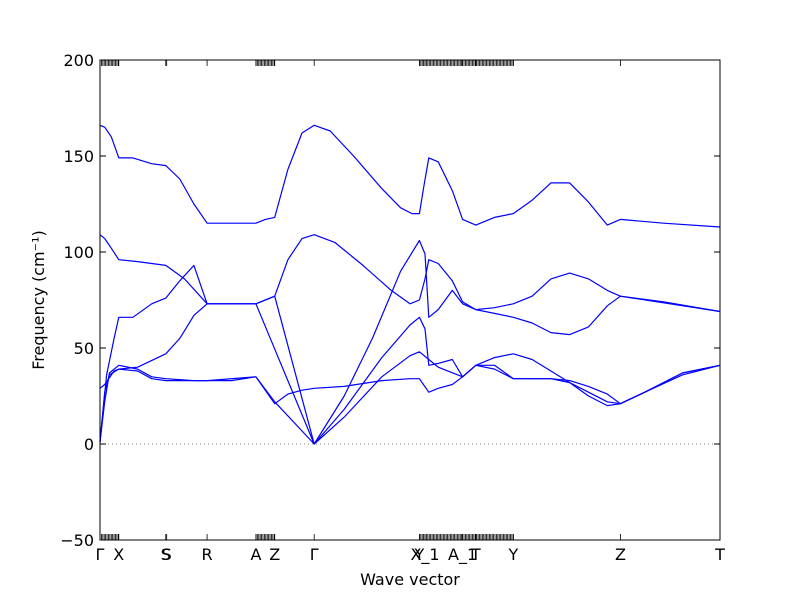 The height and width of the screenshot is (600, 800). I want to click on y-tick-labels: −50 0 50 100 150 200, so click(77, 300).